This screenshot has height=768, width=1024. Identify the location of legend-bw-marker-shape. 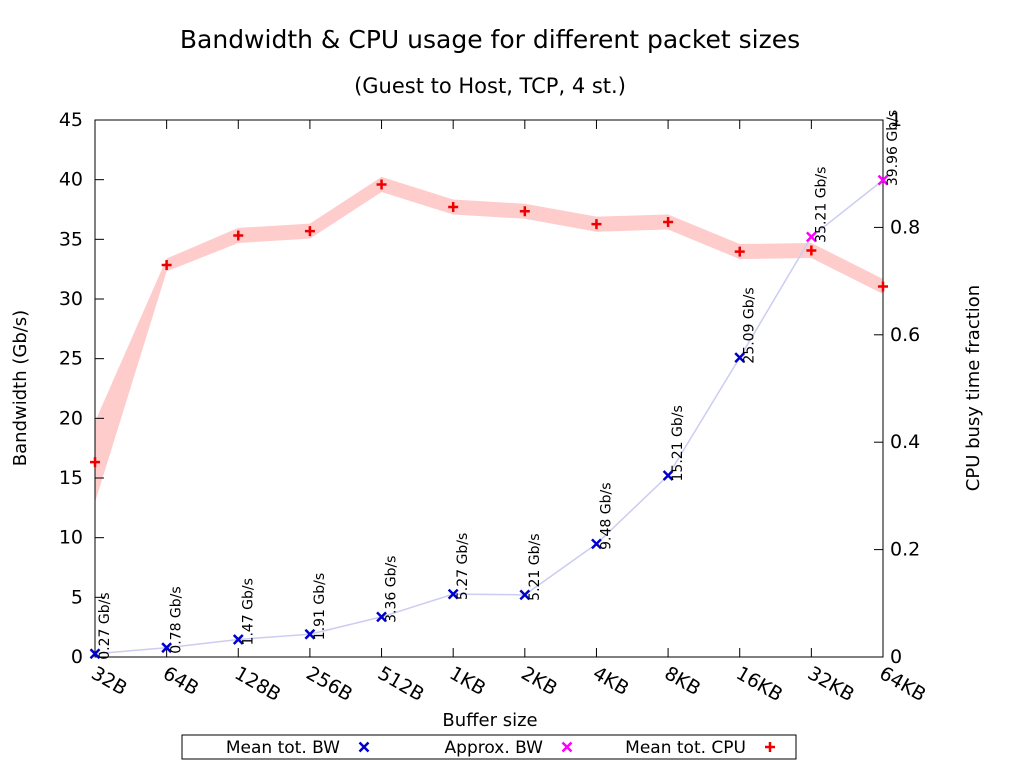
(364, 747).